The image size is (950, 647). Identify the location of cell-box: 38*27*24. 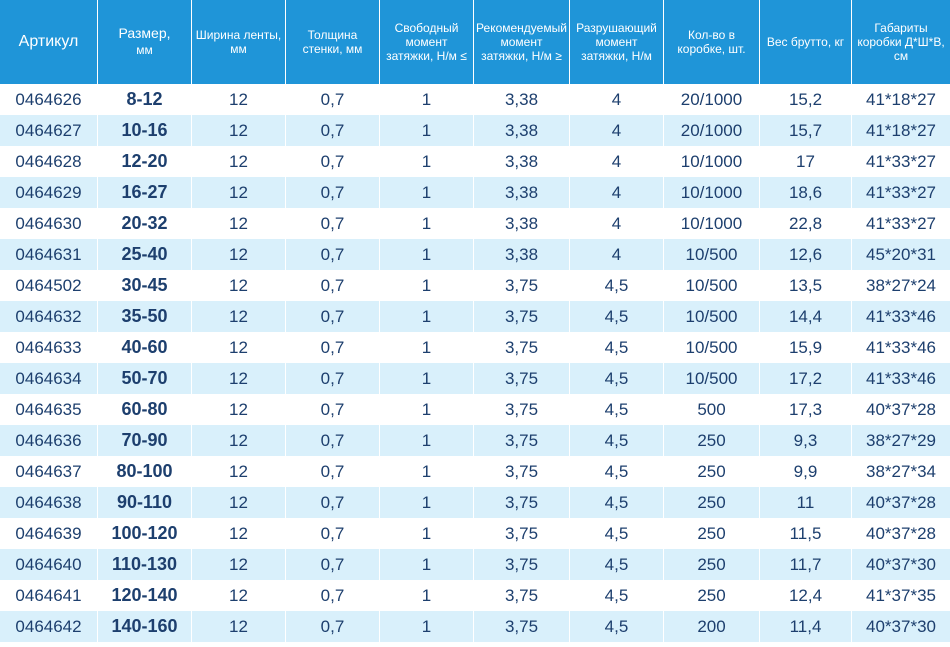
(901, 285).